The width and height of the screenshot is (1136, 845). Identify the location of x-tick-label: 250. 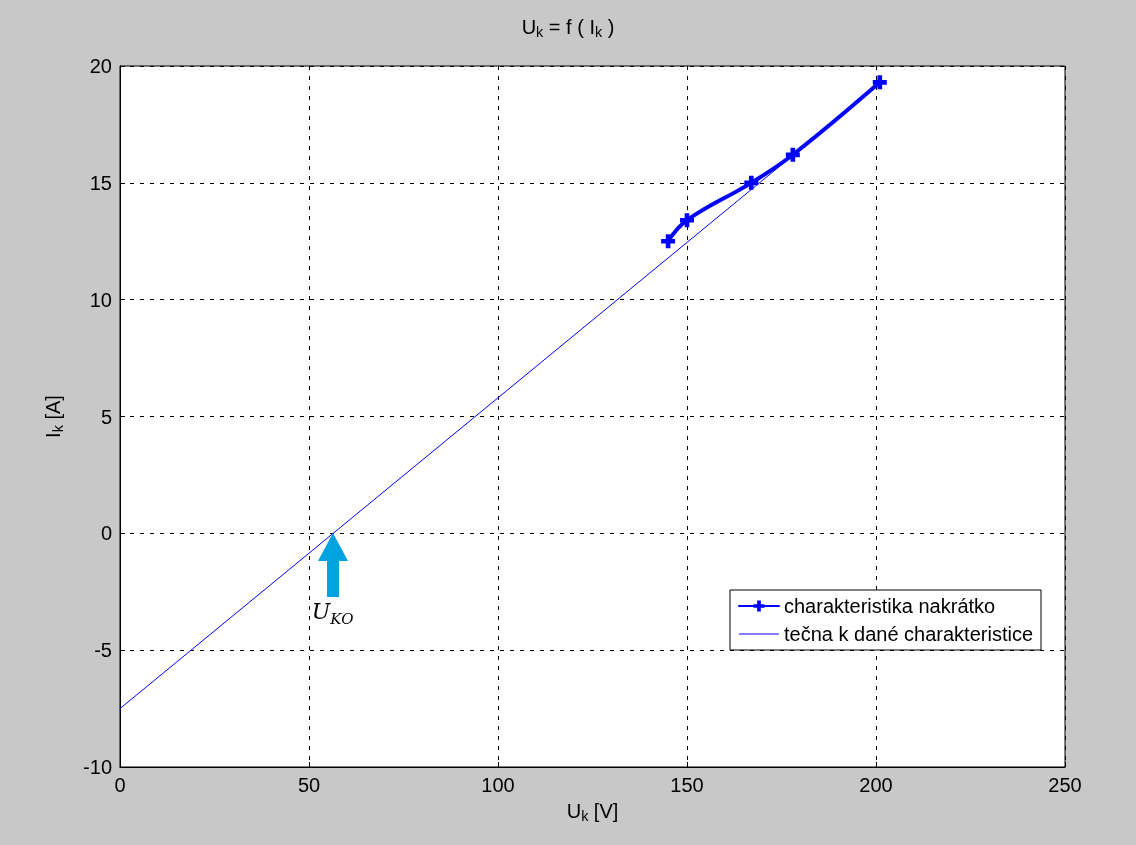
(1065, 785).